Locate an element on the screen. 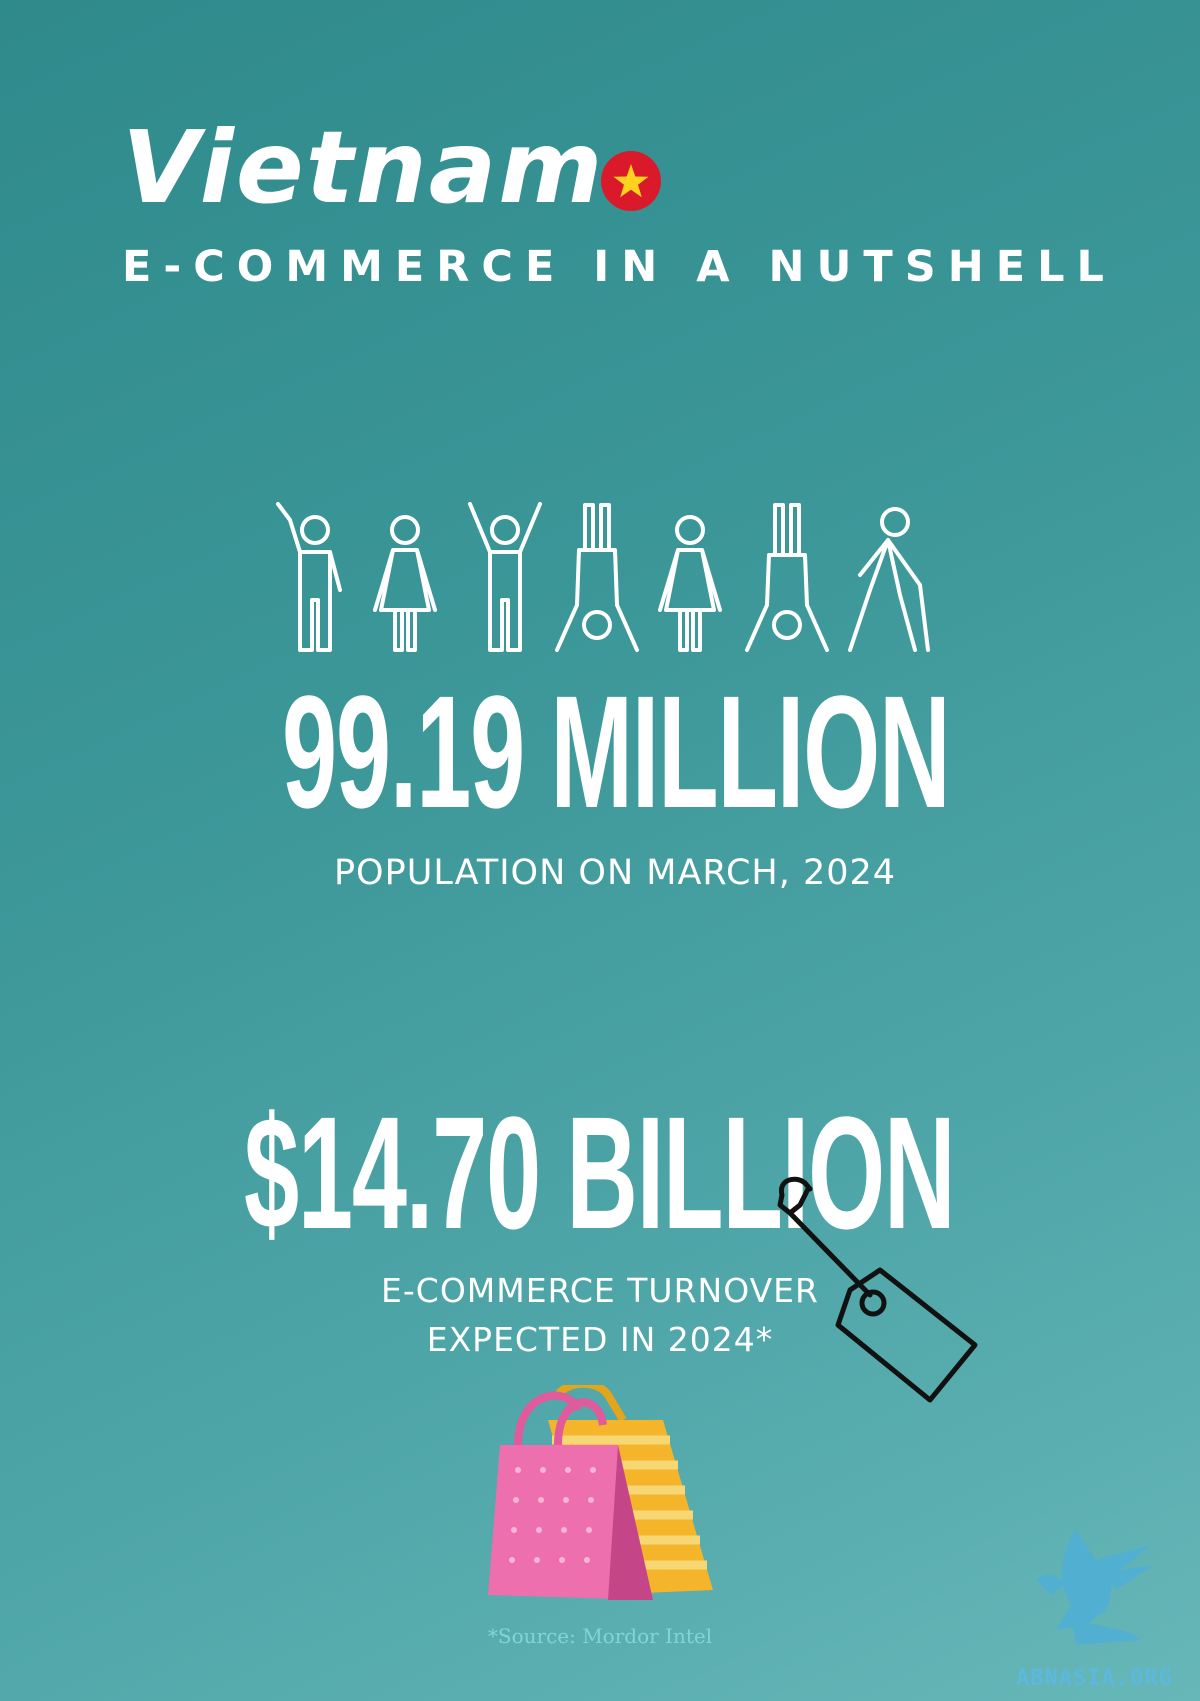 This screenshot has height=1701, width=1200. vietnam-flag-icon is located at coordinates (631, 181).